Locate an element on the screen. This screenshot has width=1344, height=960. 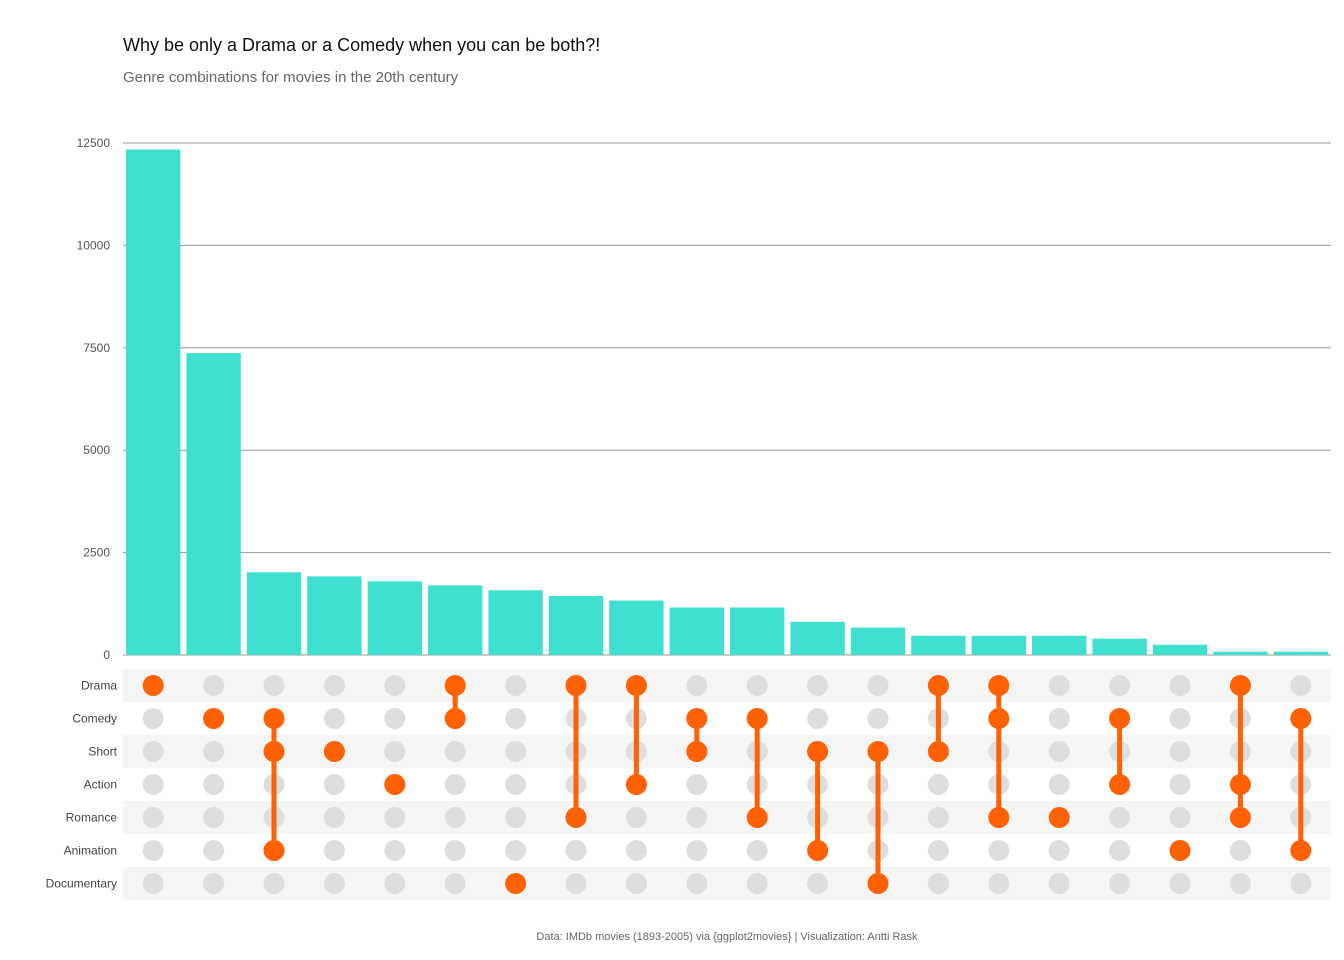
y-tick-label: 2500 is located at coordinates (96, 553).